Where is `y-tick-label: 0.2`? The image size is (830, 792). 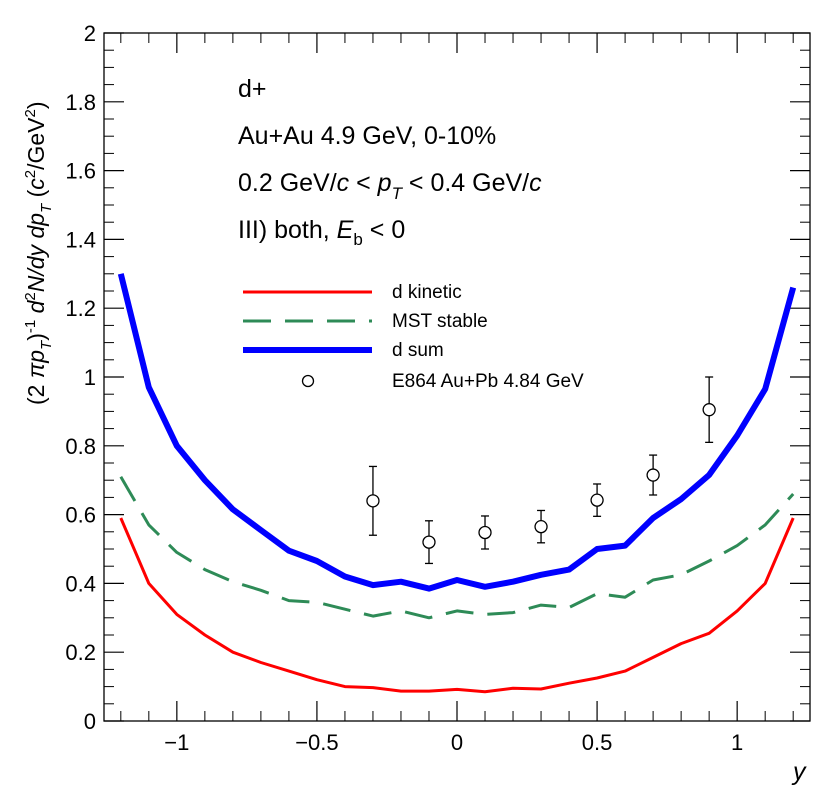
y-tick-label: 0.2 is located at coordinates (80, 652).